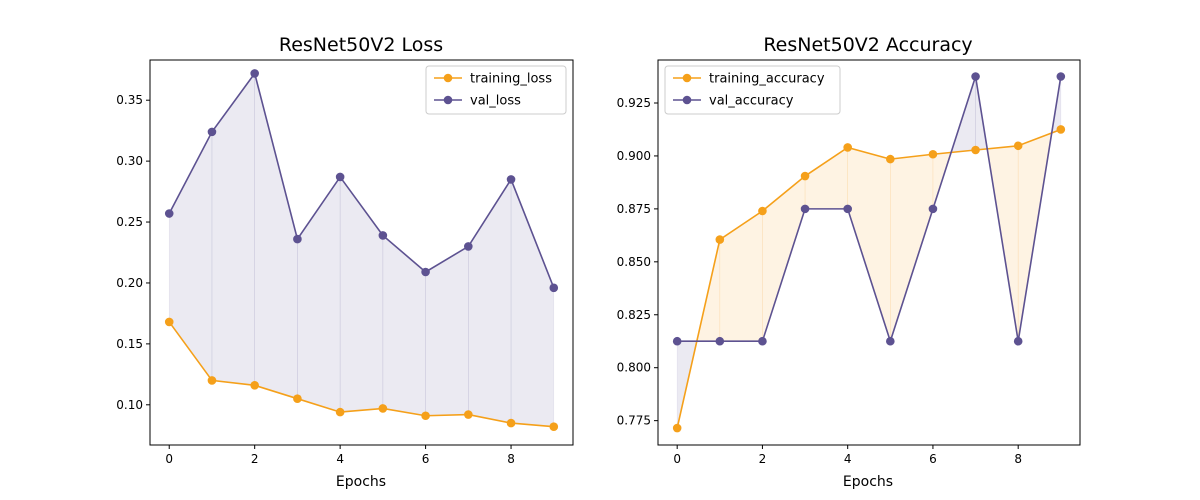 This screenshot has width=1200, height=500. What do you see at coordinates (634, 421) in the screenshot?
I see `y-tick-label: 0.775` at bounding box center [634, 421].